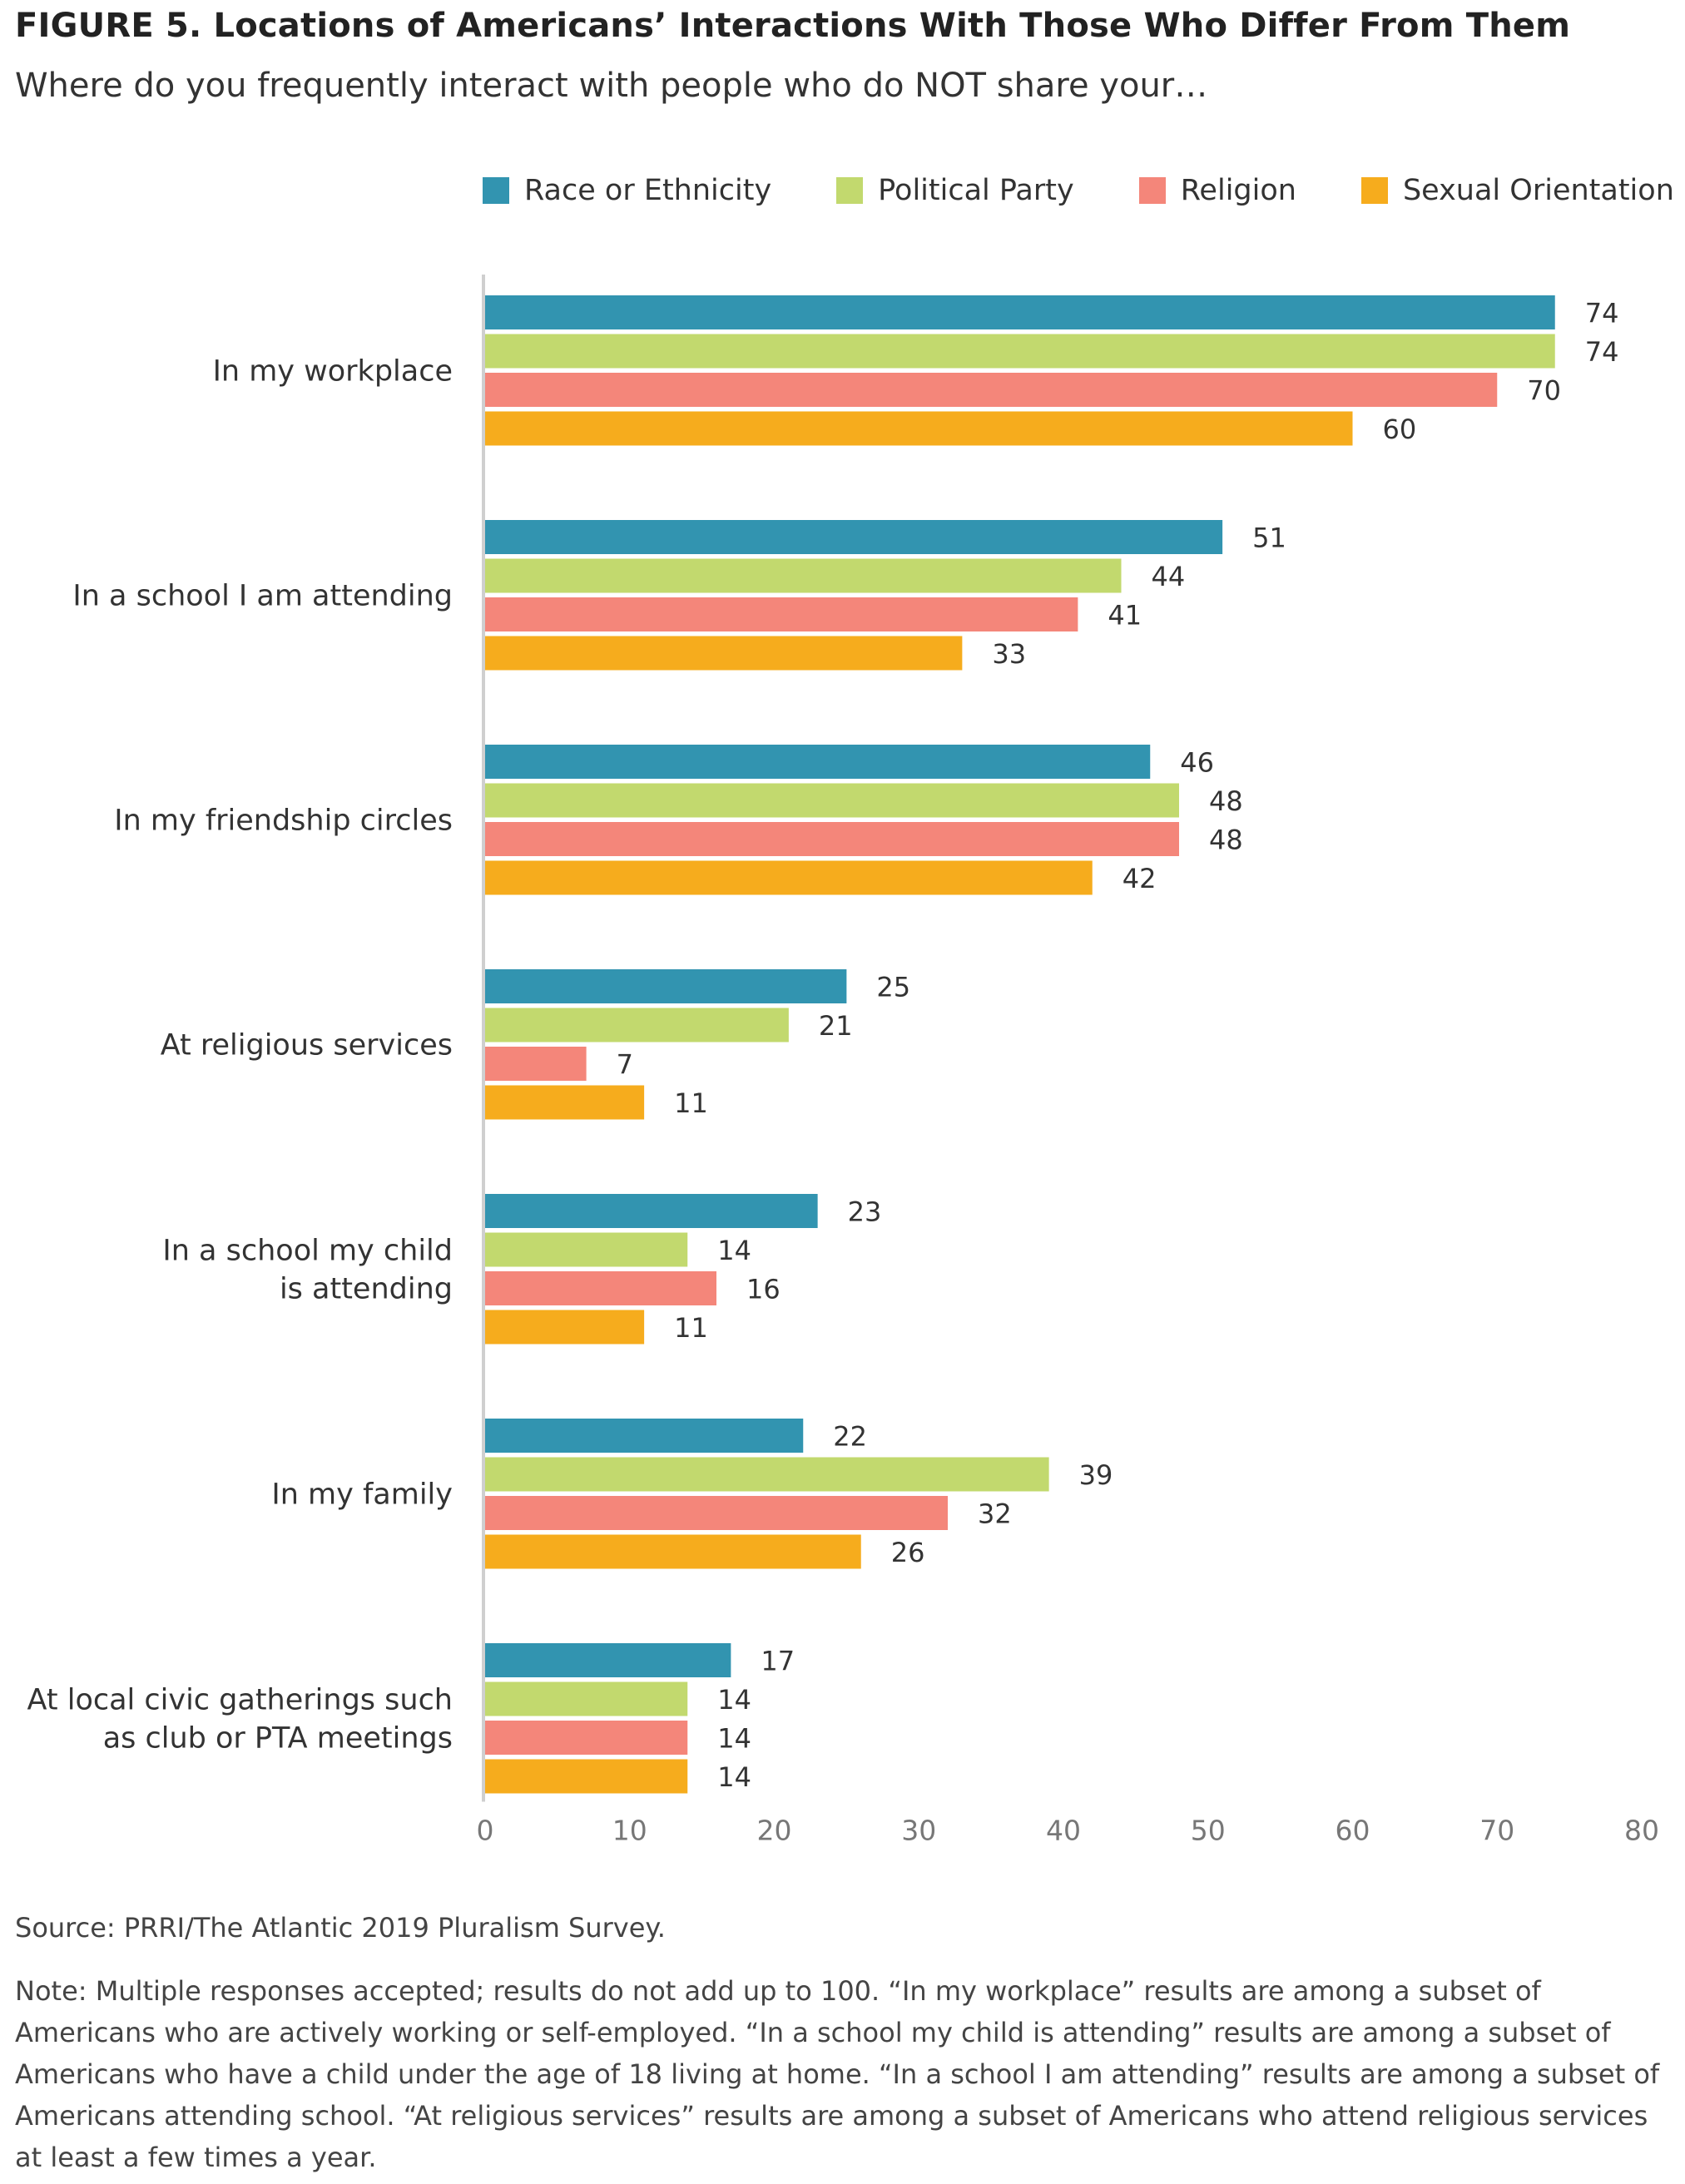 The width and height of the screenshot is (1685, 2184). What do you see at coordinates (262, 595) in the screenshot?
I see `category-label: In a school I am attending` at bounding box center [262, 595].